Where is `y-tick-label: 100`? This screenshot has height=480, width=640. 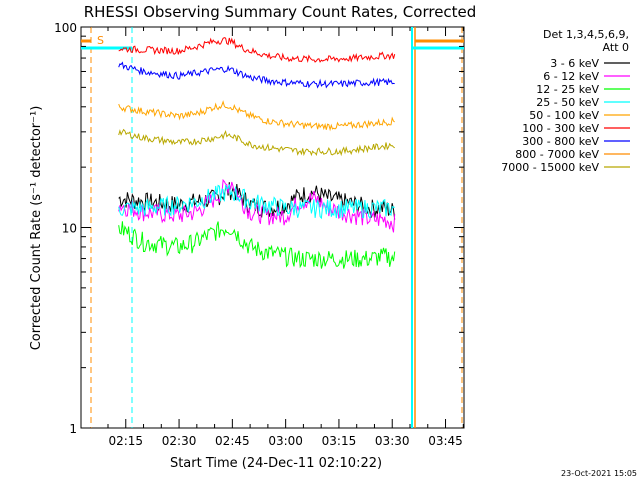 y-tick-label: 100 is located at coordinates (65, 28).